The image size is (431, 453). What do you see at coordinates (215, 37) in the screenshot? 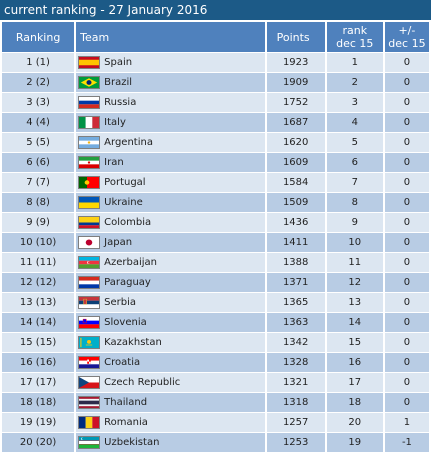
I see `table-header-row: Ranking Team Points rank dec 15 +/- dec 15` at bounding box center [215, 37].